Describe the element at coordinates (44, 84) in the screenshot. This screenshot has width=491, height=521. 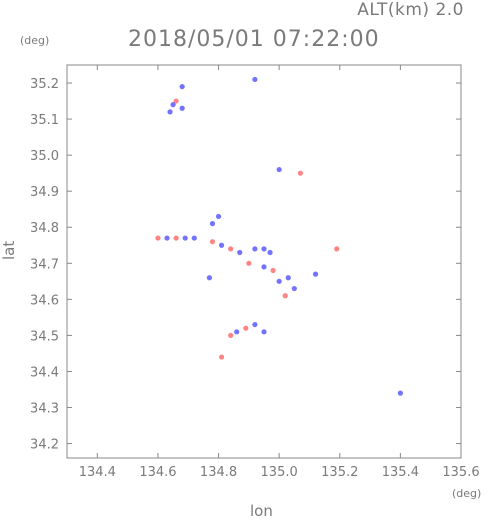
I see `y-tick-label: 35.2` at that location.